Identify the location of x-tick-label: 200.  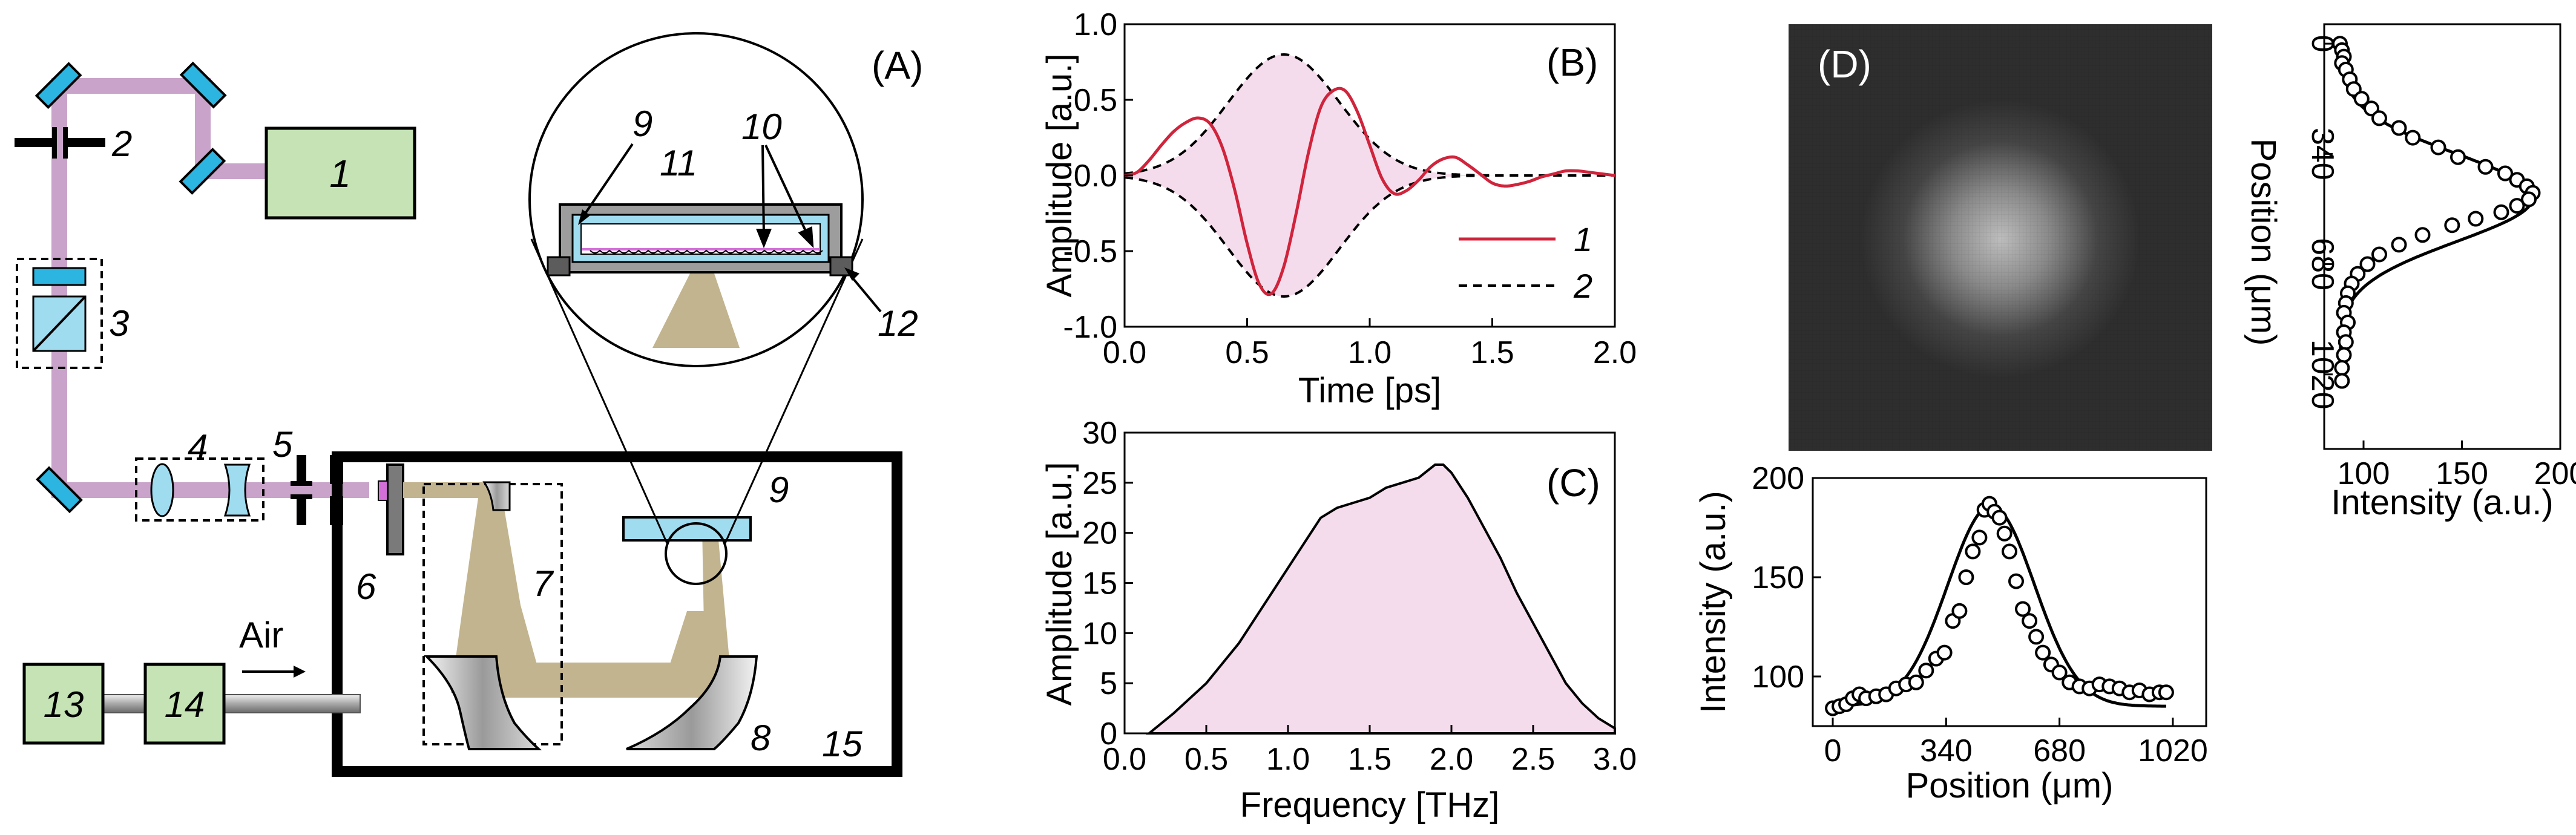
(2555, 473).